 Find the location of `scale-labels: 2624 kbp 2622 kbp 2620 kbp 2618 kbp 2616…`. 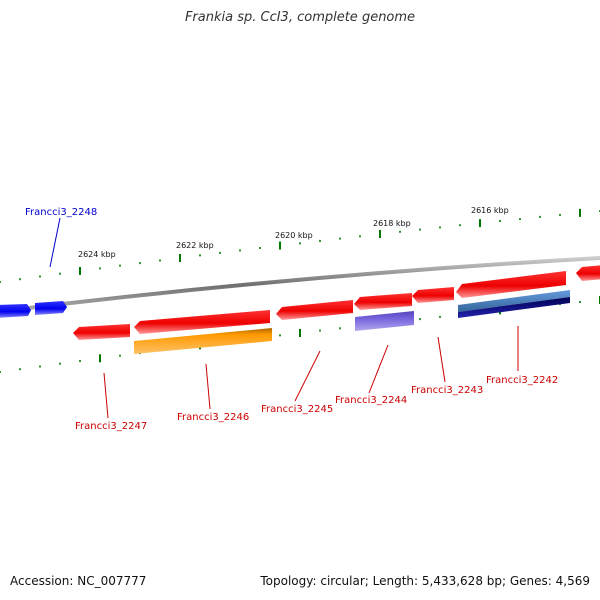

scale-labels: 2624 kbp 2622 kbp 2620 kbp 2618 kbp 2616… is located at coordinates (293, 232).